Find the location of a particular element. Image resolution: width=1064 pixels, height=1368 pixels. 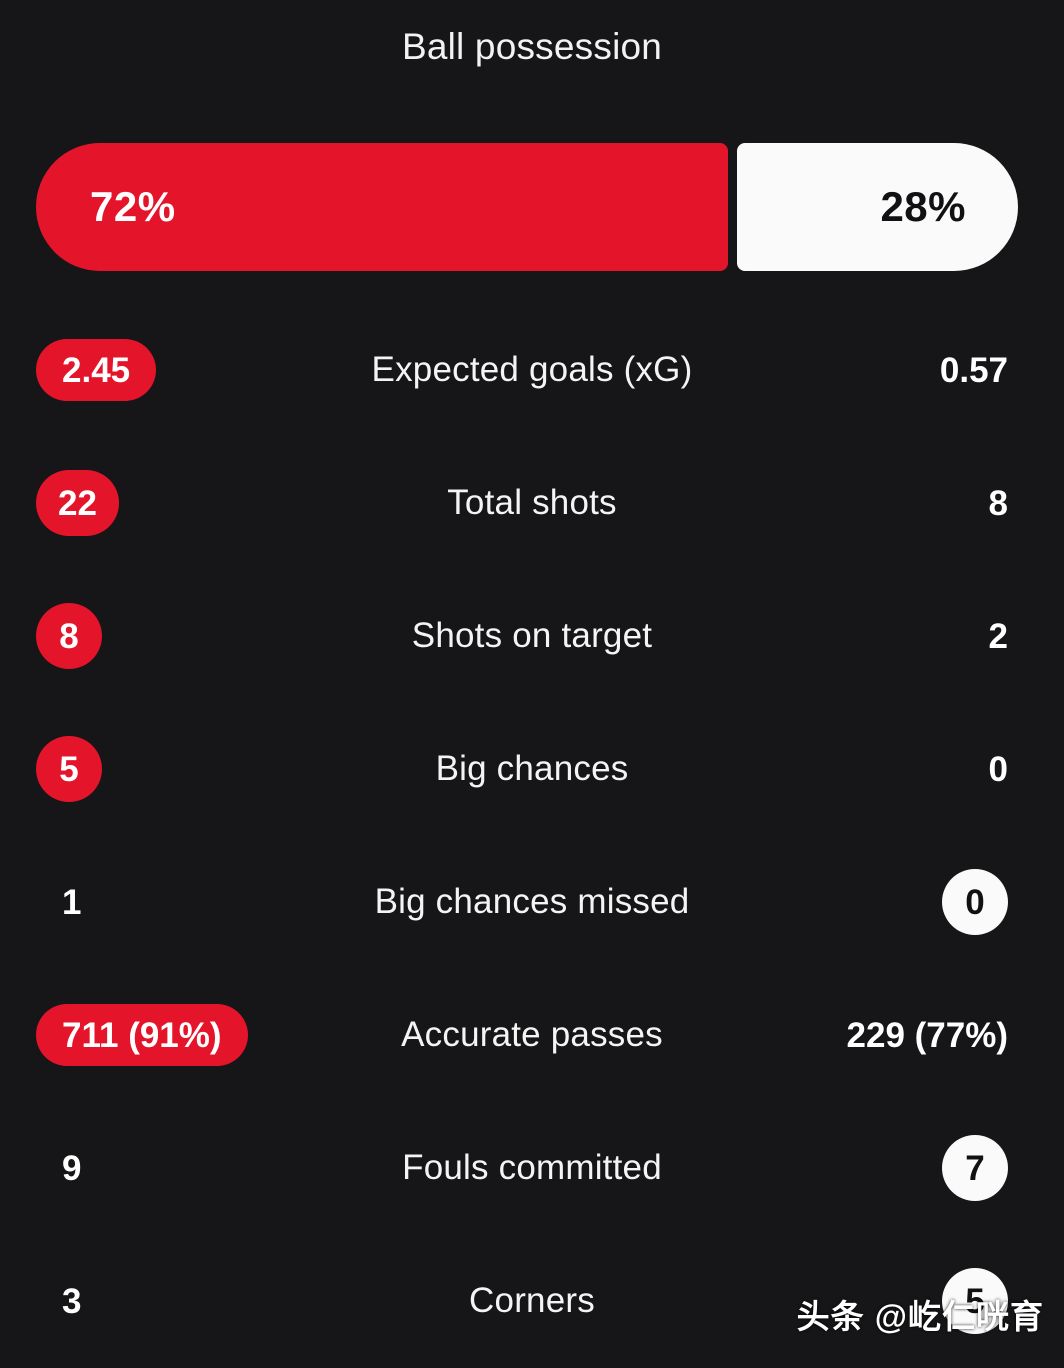

stat-label: Fouls committed is located at coordinates (532, 1167).